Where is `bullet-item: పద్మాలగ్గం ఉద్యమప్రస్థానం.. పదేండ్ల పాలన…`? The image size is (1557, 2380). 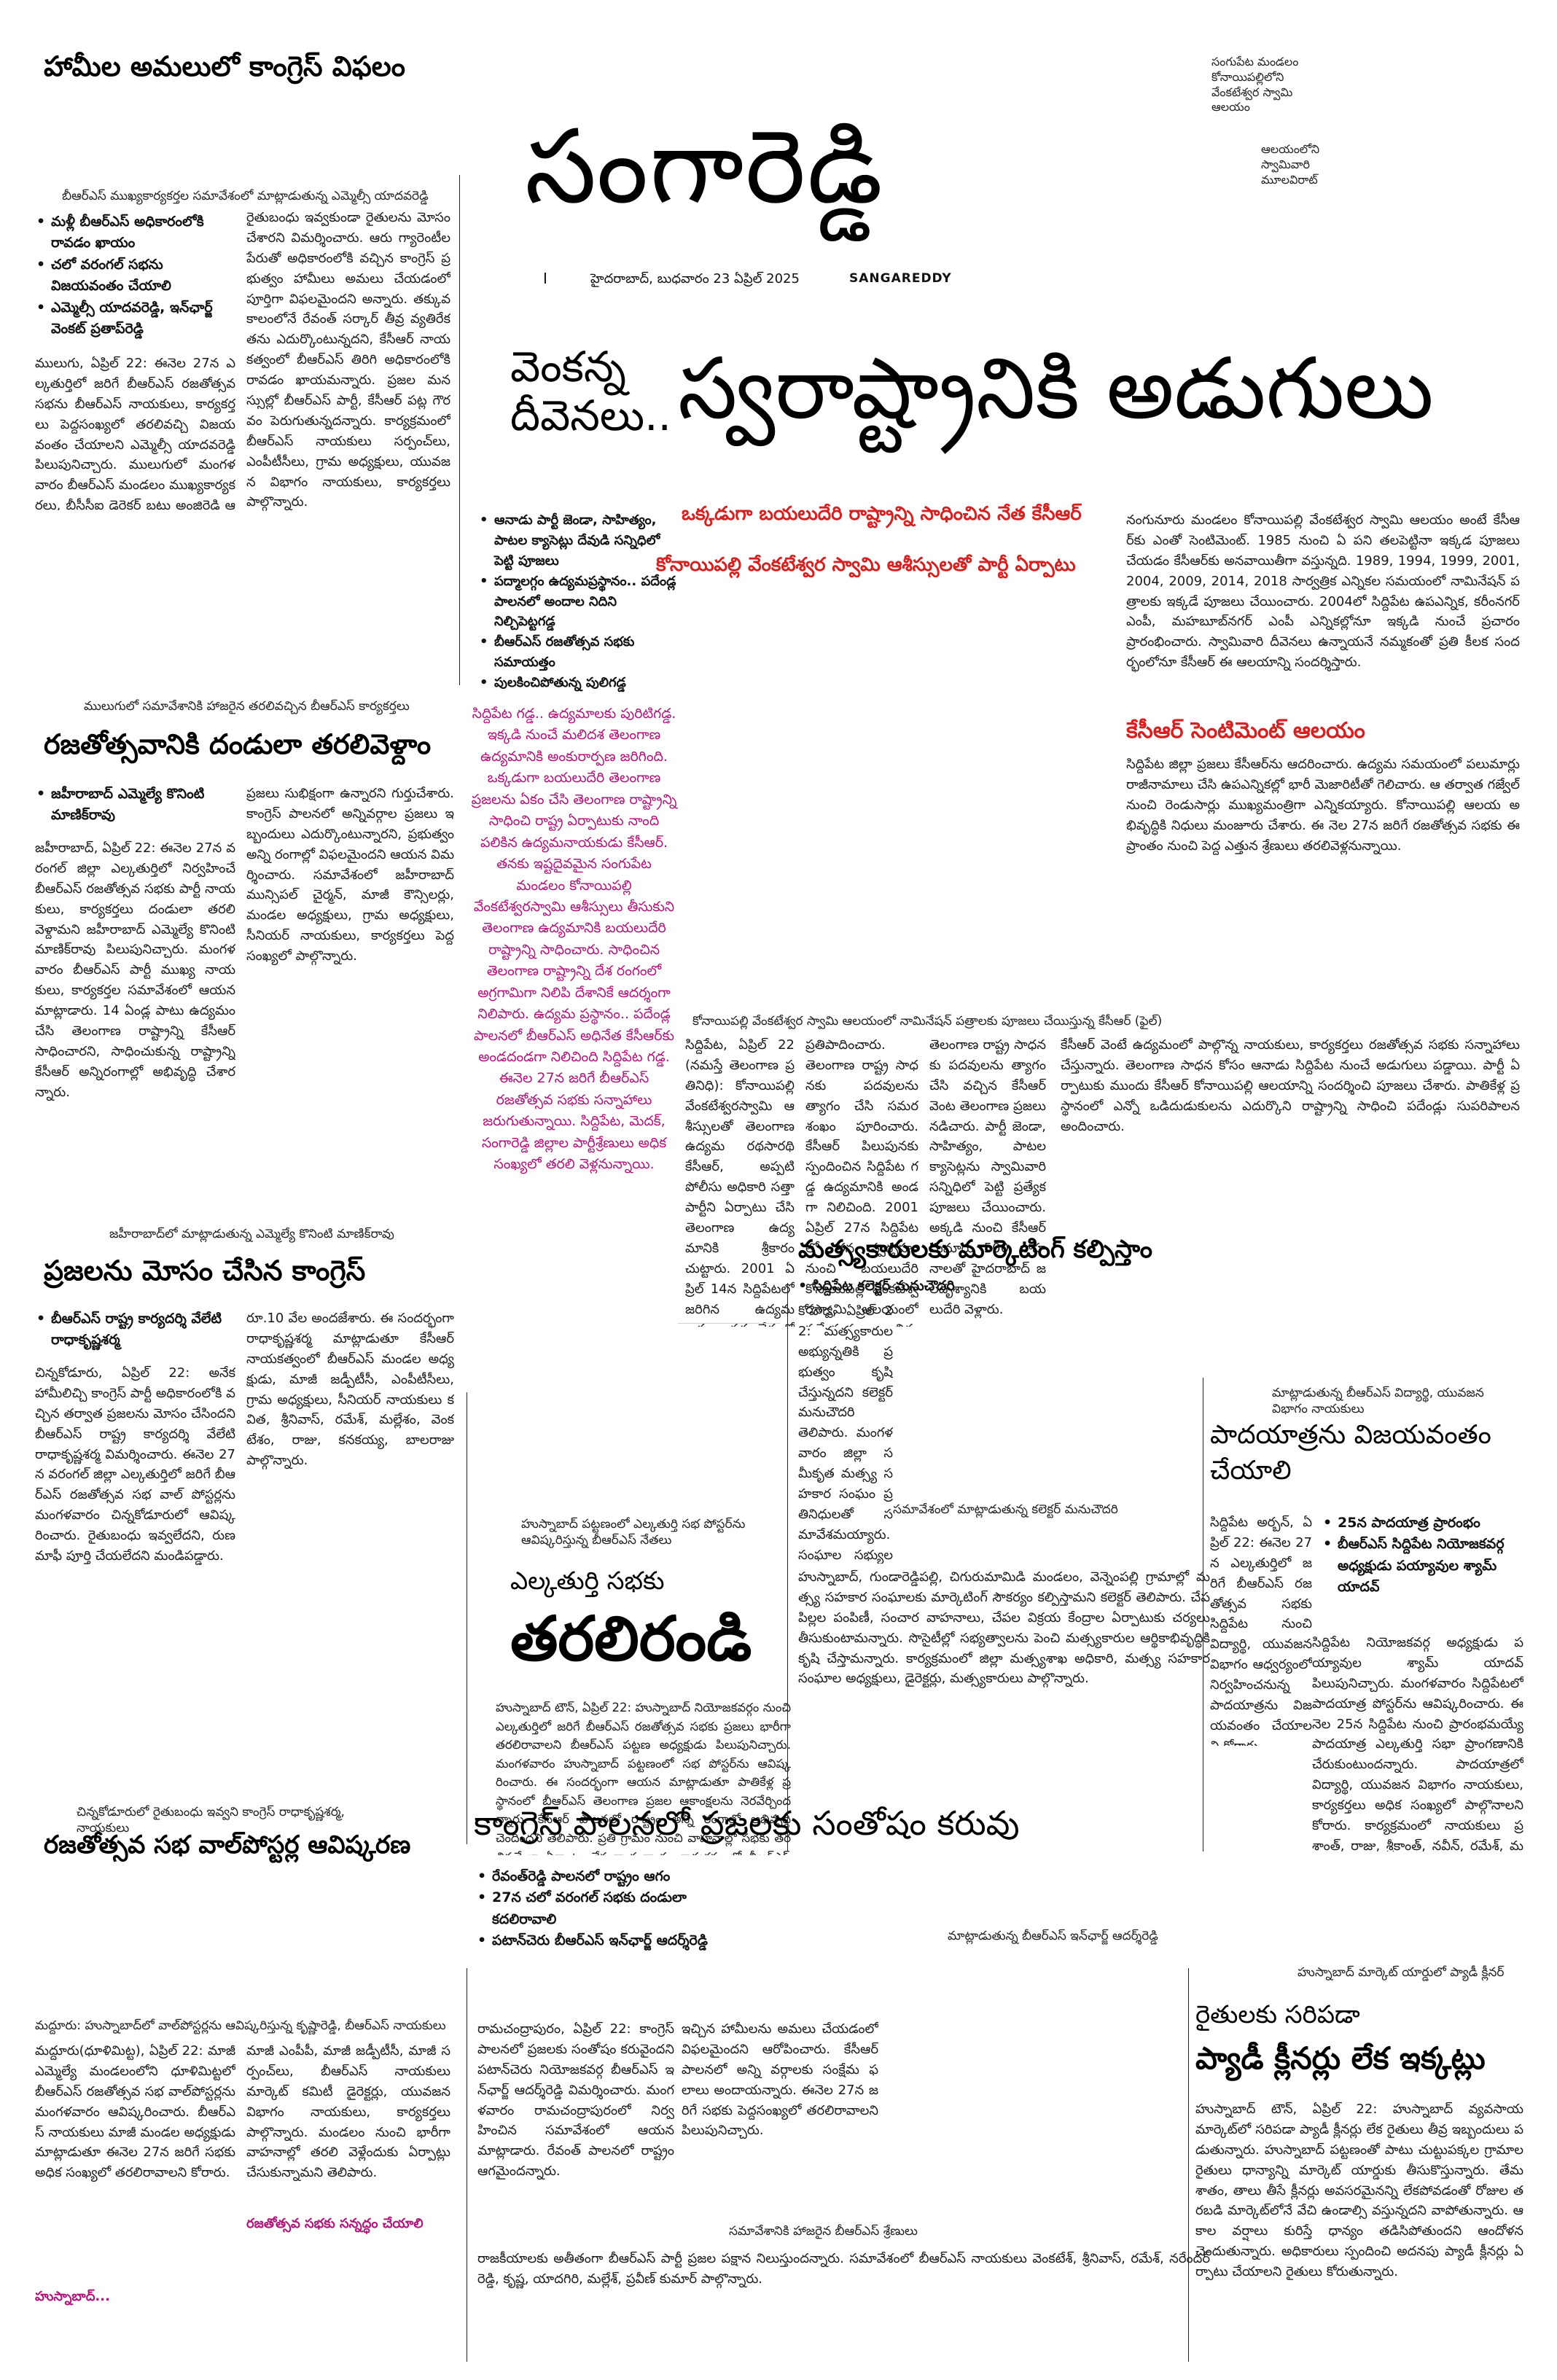 bullet-item: పద్మాలగ్గం ఉద్యమప్రస్థానం.. పదేండ్ల పాలన… is located at coordinates (578, 602).